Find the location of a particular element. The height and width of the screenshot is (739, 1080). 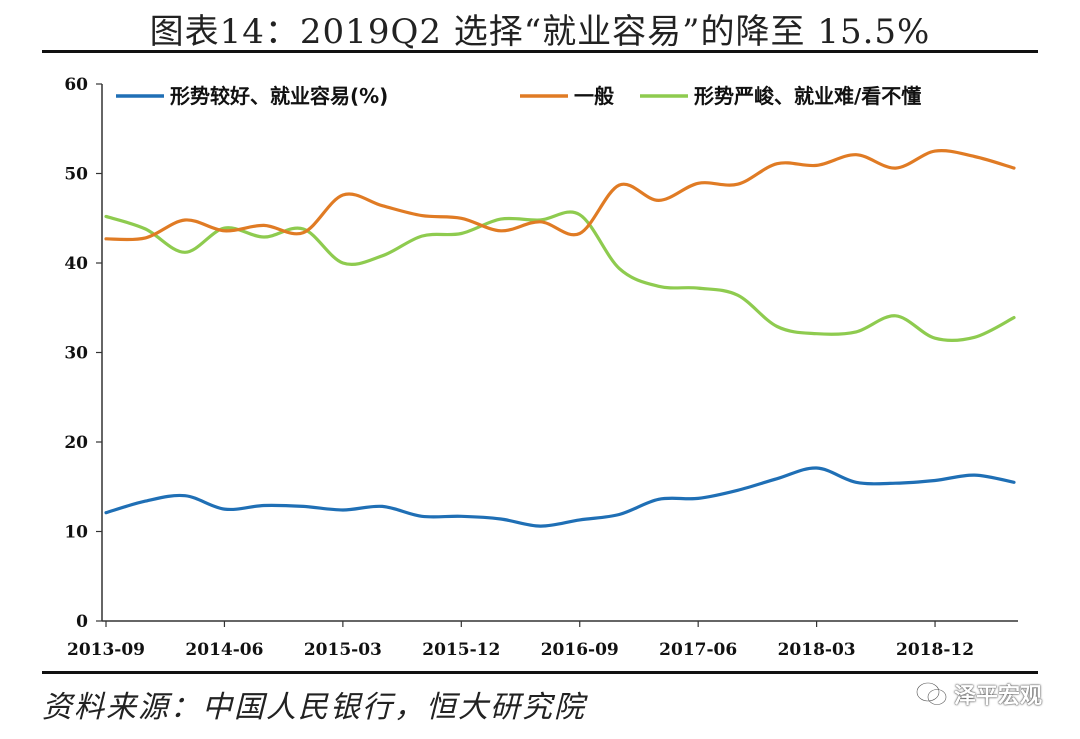

x-tick-label: 2017-06 is located at coordinates (698, 650).